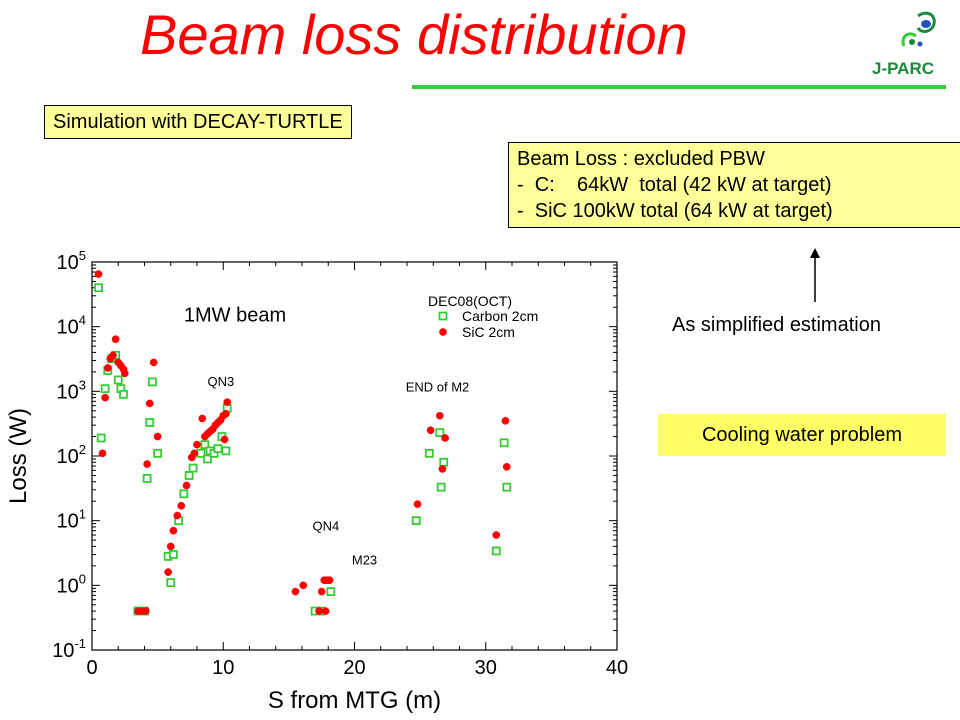 The image size is (960, 720). I want to click on logo-text: J-PARC, so click(903, 68).